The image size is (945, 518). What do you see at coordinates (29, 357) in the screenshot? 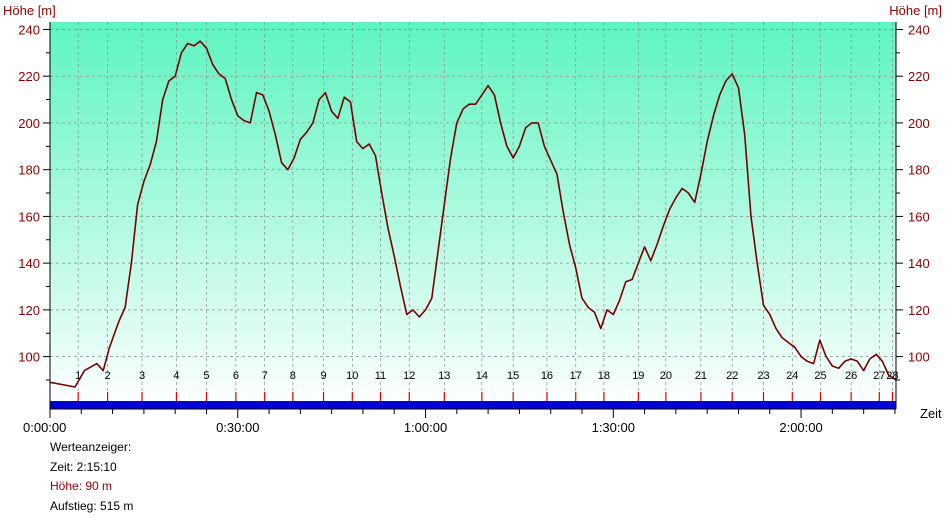
I see `y-tick-label-left-100: 100` at bounding box center [29, 357].